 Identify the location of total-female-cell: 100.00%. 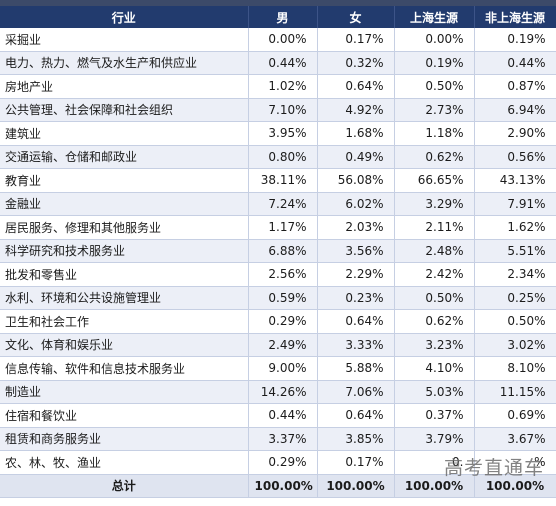
(356, 485).